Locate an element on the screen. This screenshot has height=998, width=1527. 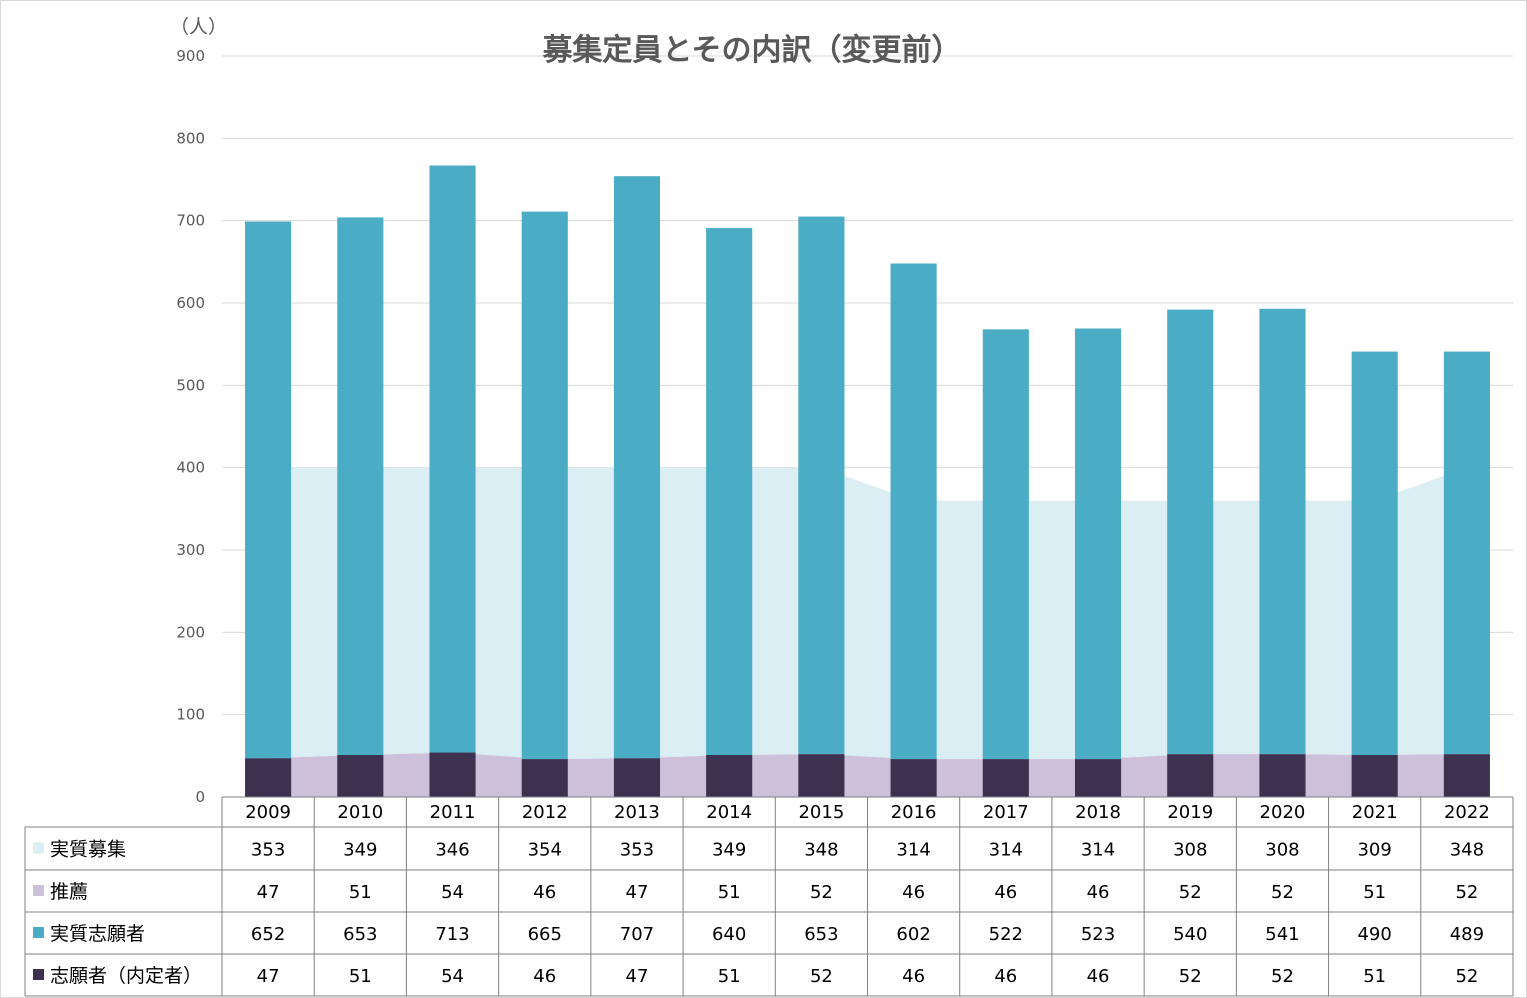
legend-label: 実質志願者 is located at coordinates (97, 934).